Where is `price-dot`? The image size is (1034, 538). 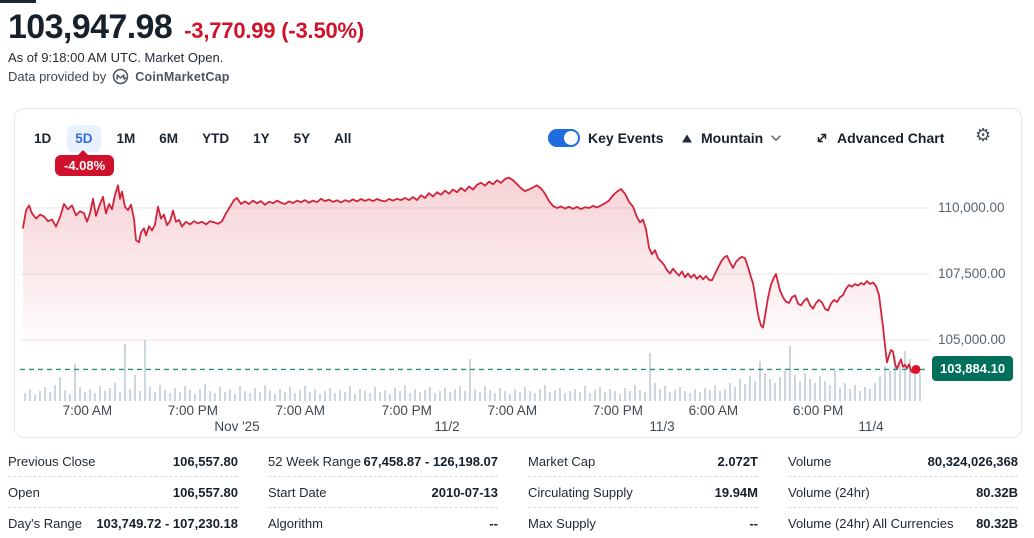
price-dot is located at coordinates (916, 369).